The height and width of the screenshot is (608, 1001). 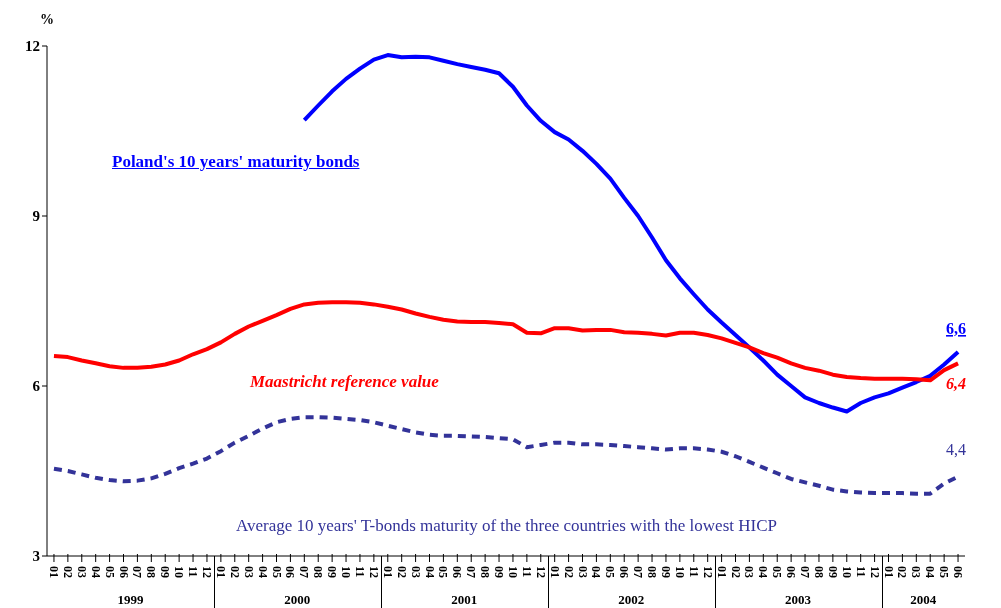 I want to click on data-label: 6,4, so click(x=956, y=384).